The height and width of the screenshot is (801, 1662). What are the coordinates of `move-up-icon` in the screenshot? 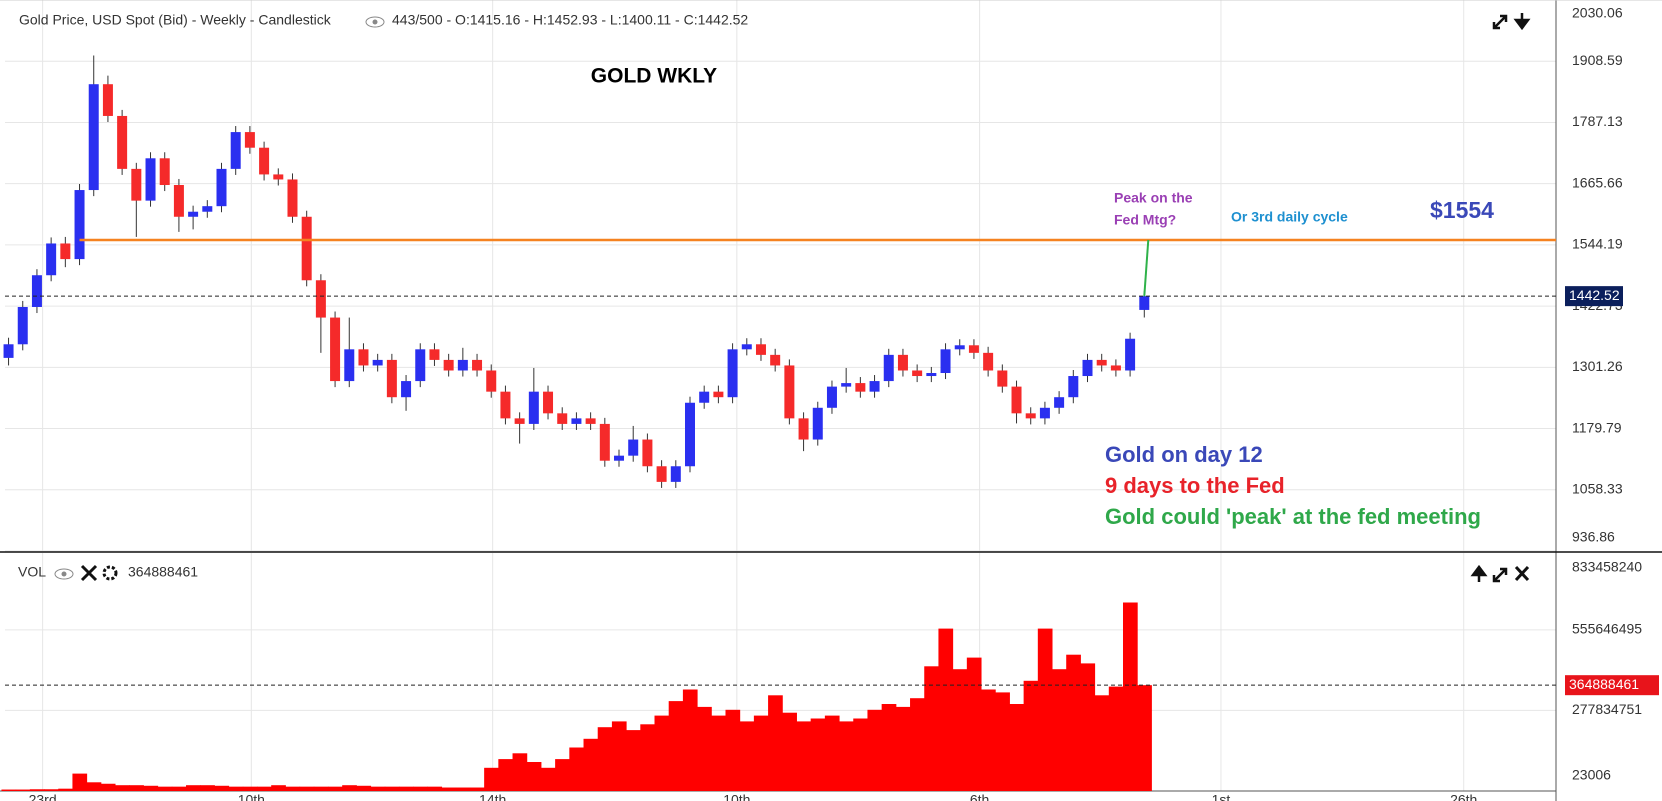 It's located at (1479, 573).